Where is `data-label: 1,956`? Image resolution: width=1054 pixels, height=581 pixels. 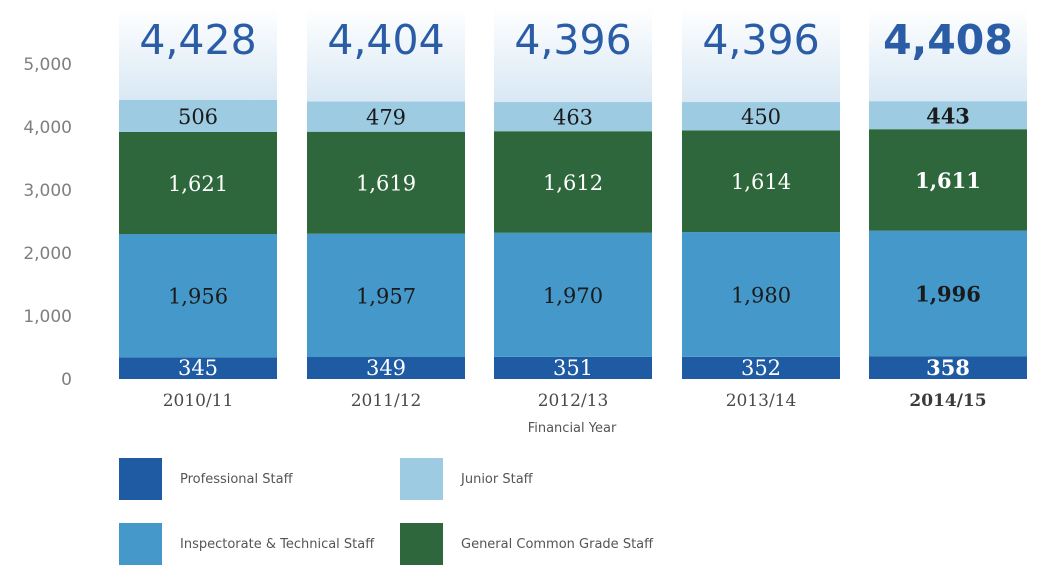 data-label: 1,956 is located at coordinates (198, 297).